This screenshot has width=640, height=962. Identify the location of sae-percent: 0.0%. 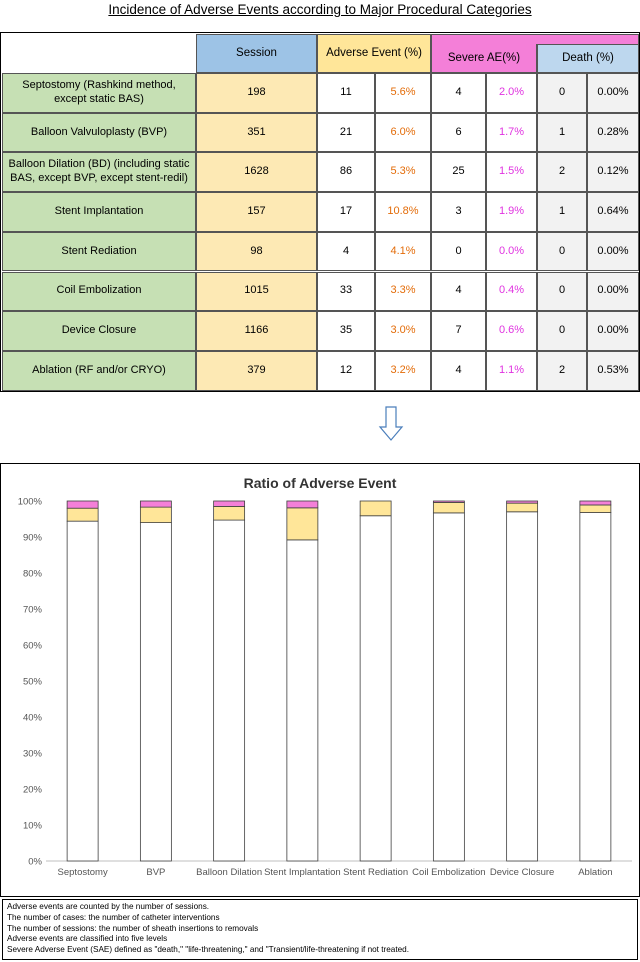
(511, 251).